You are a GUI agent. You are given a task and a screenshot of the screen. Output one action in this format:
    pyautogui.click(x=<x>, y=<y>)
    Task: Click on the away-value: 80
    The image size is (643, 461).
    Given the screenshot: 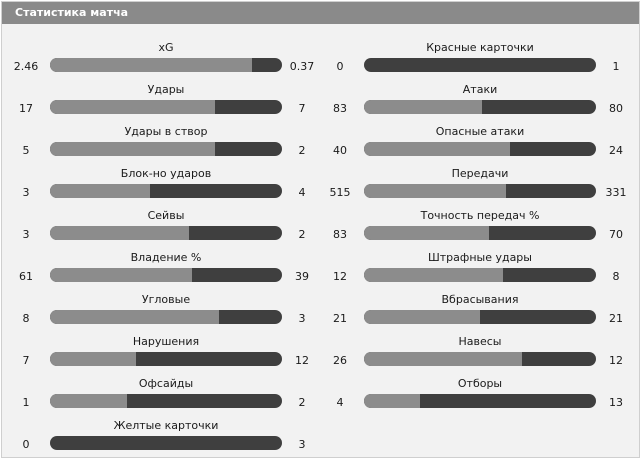 What is the action you would take?
    pyautogui.click(x=616, y=108)
    